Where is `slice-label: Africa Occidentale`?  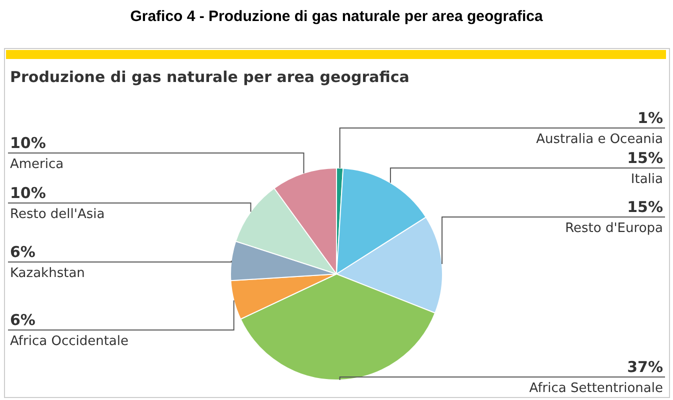
slice-label: Africa Occidentale is located at coordinates (69, 341).